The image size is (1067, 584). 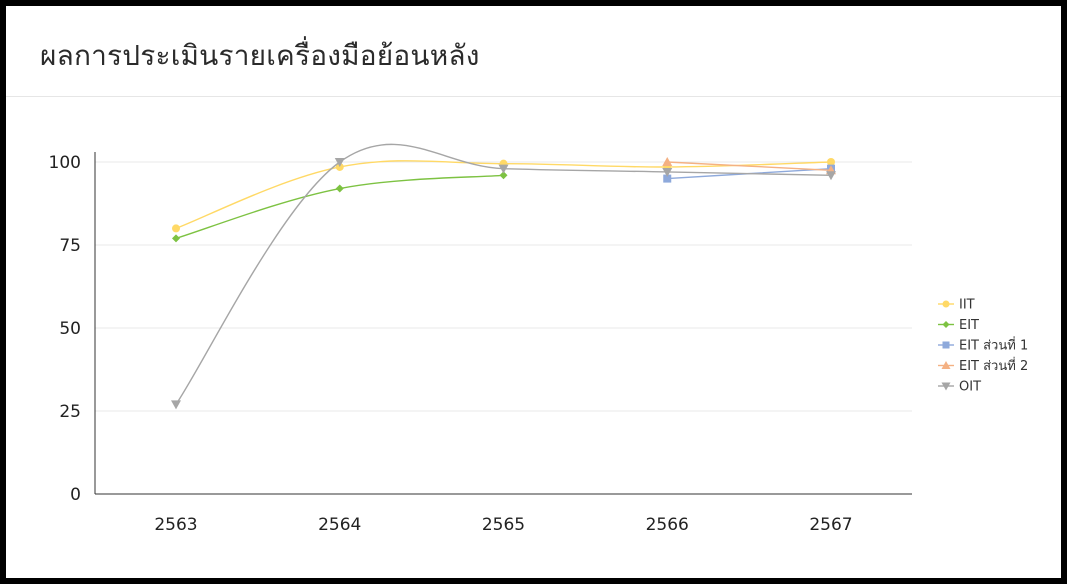 I want to click on legend: IIT EIT EIT ส่วนที่ 1 EIT ส่วนที่ 2 OIT, so click(x=983, y=346).